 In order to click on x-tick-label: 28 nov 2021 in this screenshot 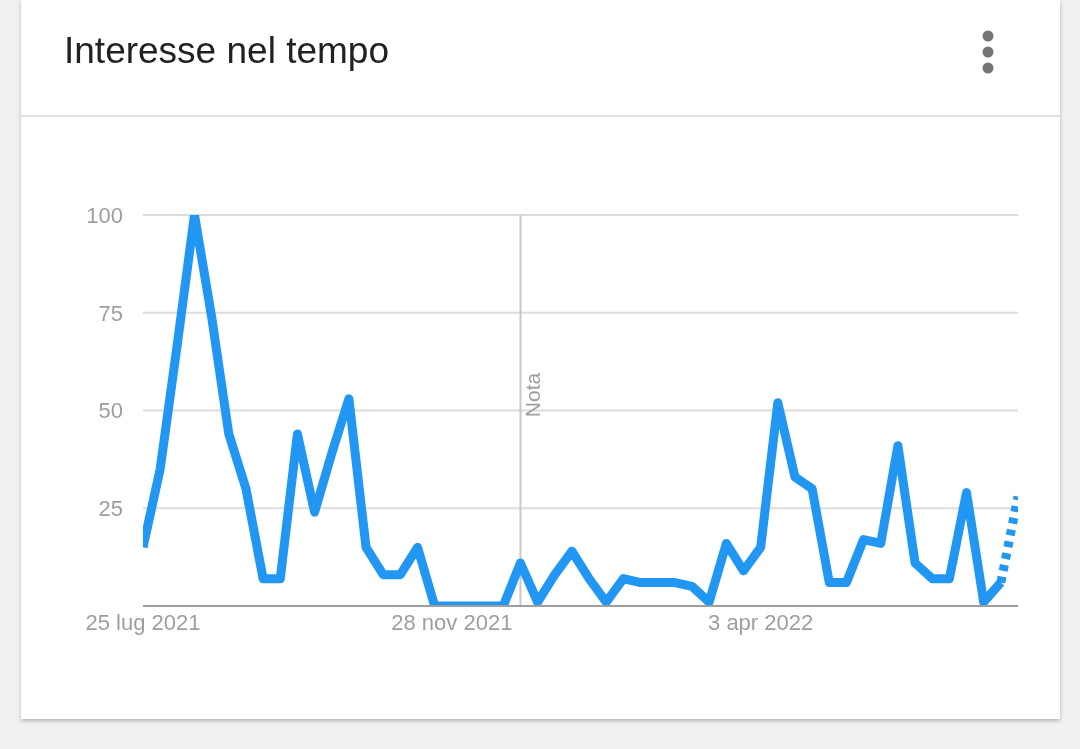, I will do `click(452, 622)`.